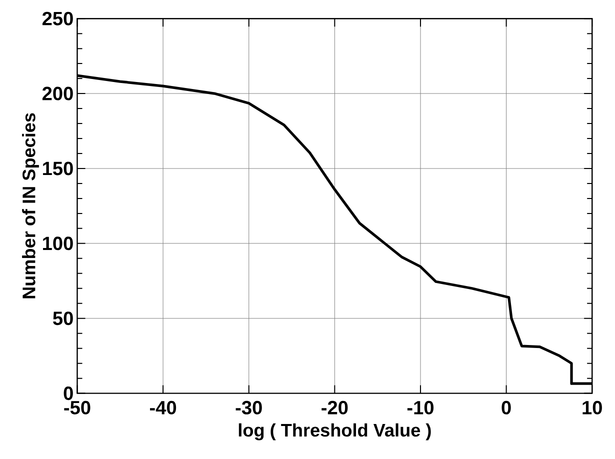 This screenshot has width=615, height=459. Describe the element at coordinates (334, 431) in the screenshot. I see `x-axis-title: log ( Threshold Value )` at that location.